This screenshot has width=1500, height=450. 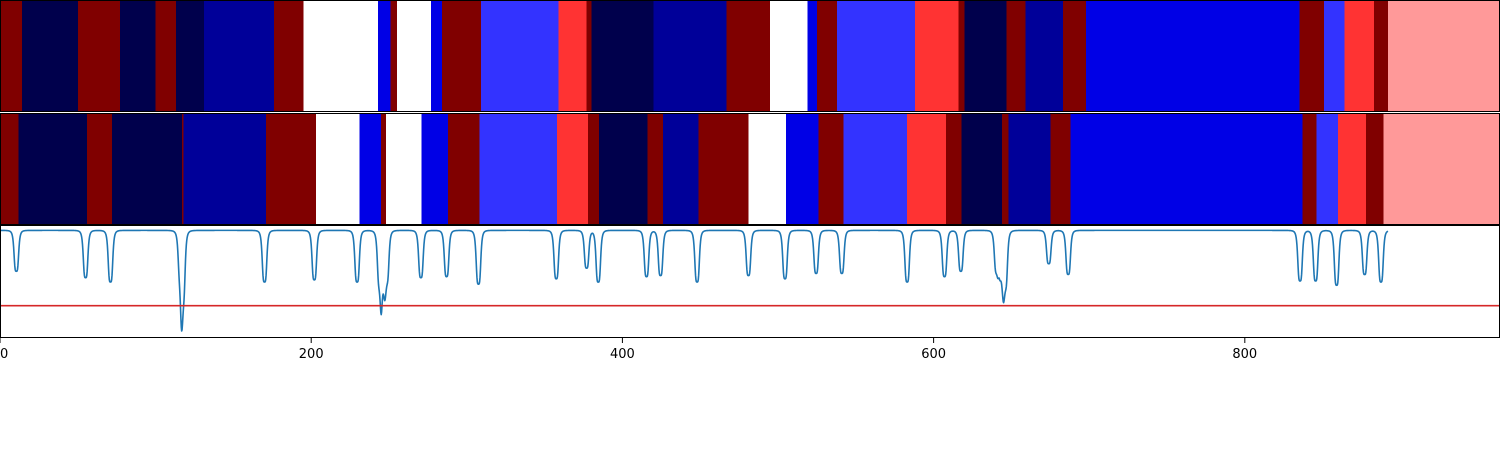 I want to click on x-tick-label: 800, so click(x=1244, y=354).